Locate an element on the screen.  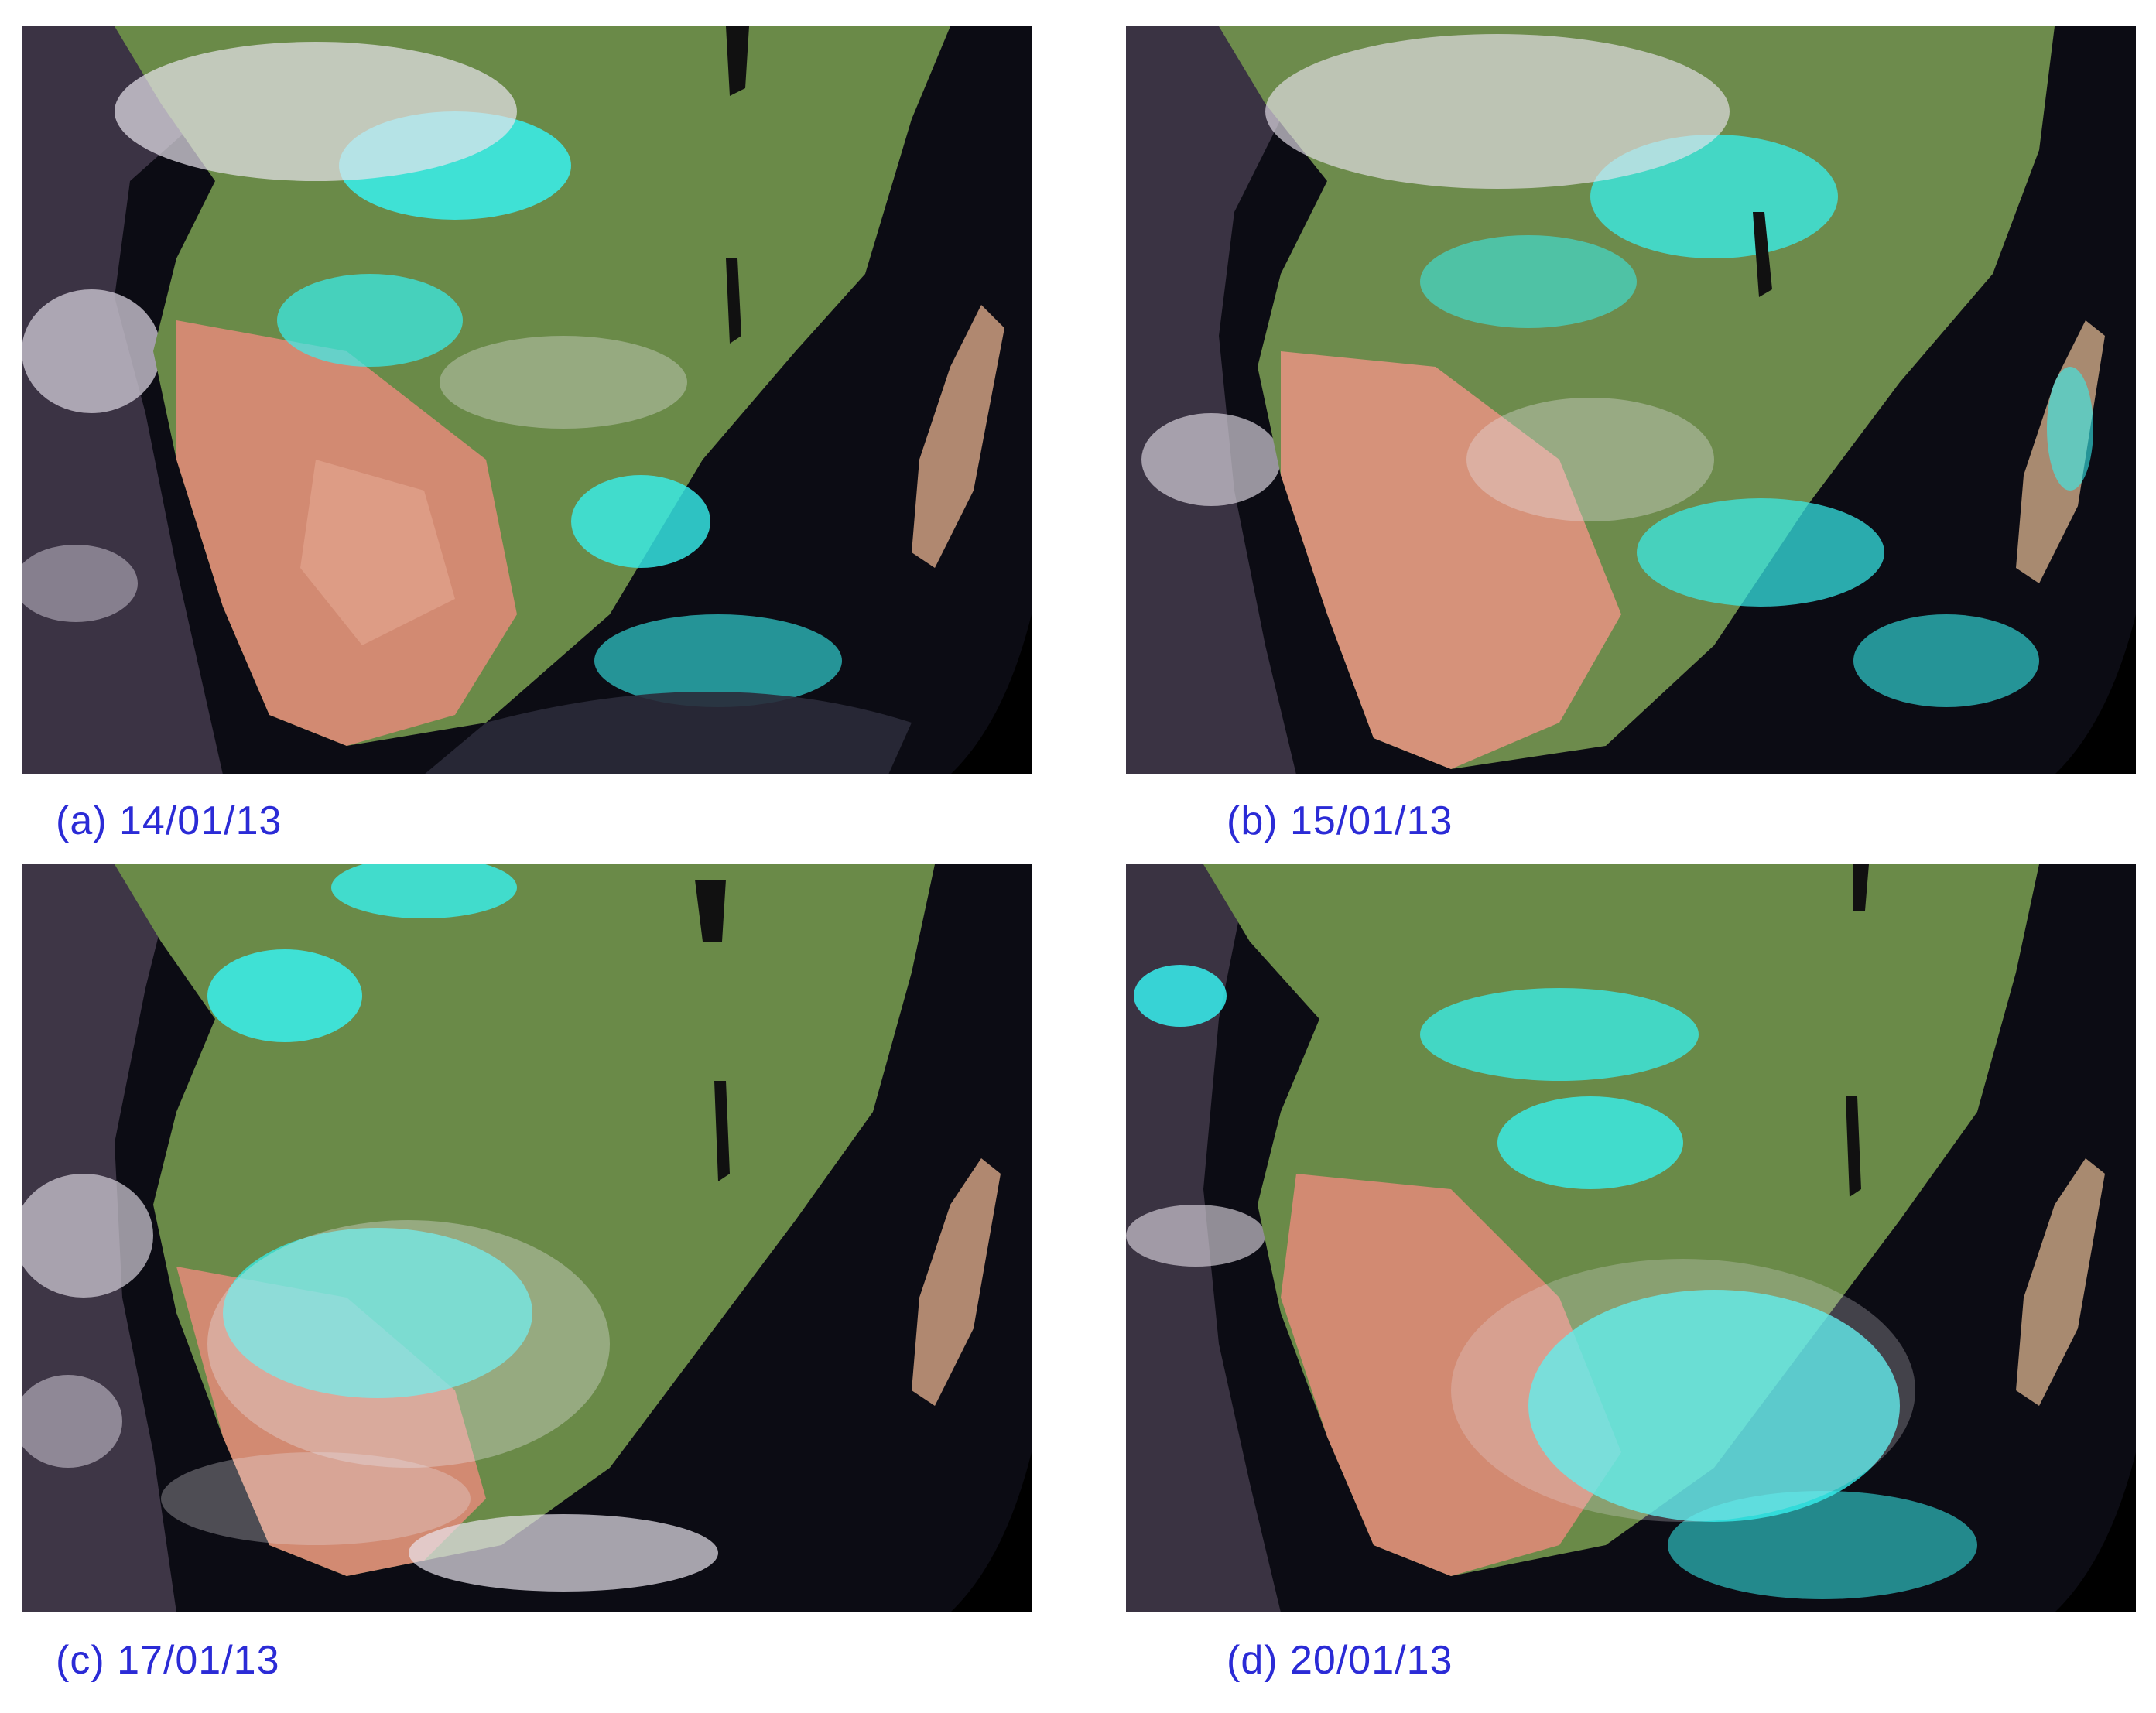
caption-a: (a) 14/01/13 is located at coordinates (169, 820).